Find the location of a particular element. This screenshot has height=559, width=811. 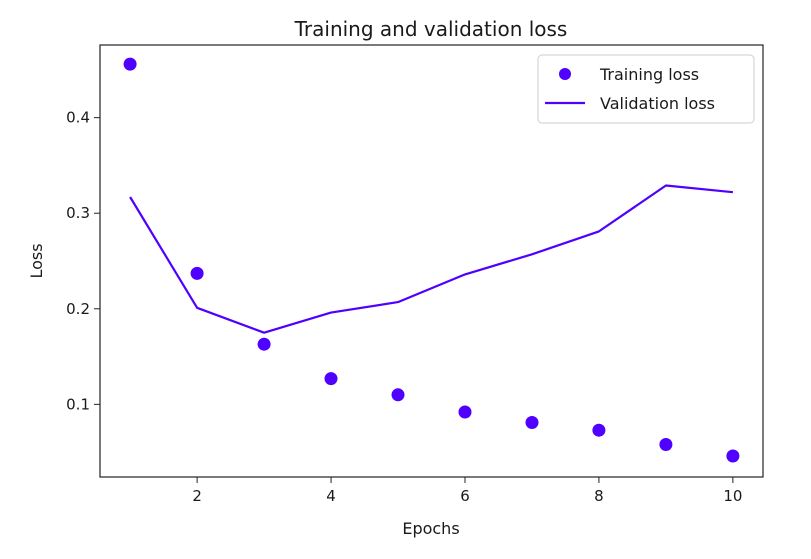

legend-label-validation: Validation loss is located at coordinates (657, 103).